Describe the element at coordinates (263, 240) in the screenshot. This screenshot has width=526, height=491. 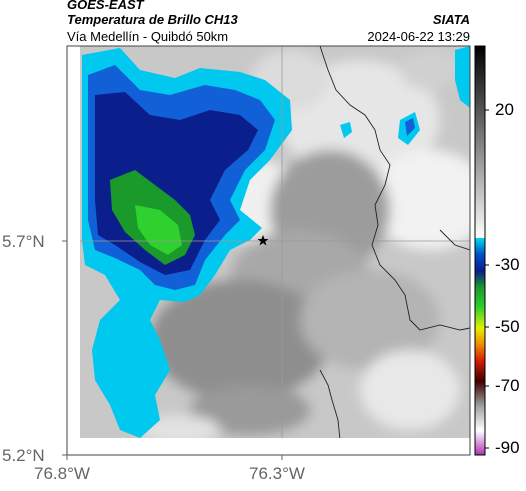
I see `star-icon` at that location.